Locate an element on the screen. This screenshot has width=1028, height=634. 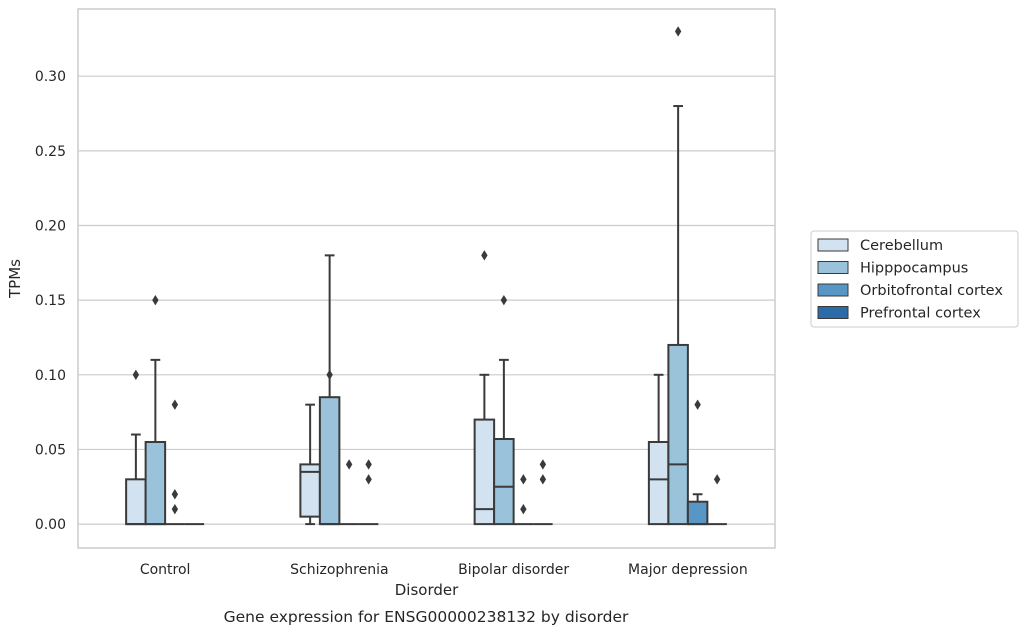
y-tick-label: 0.25 is located at coordinates (50, 152).